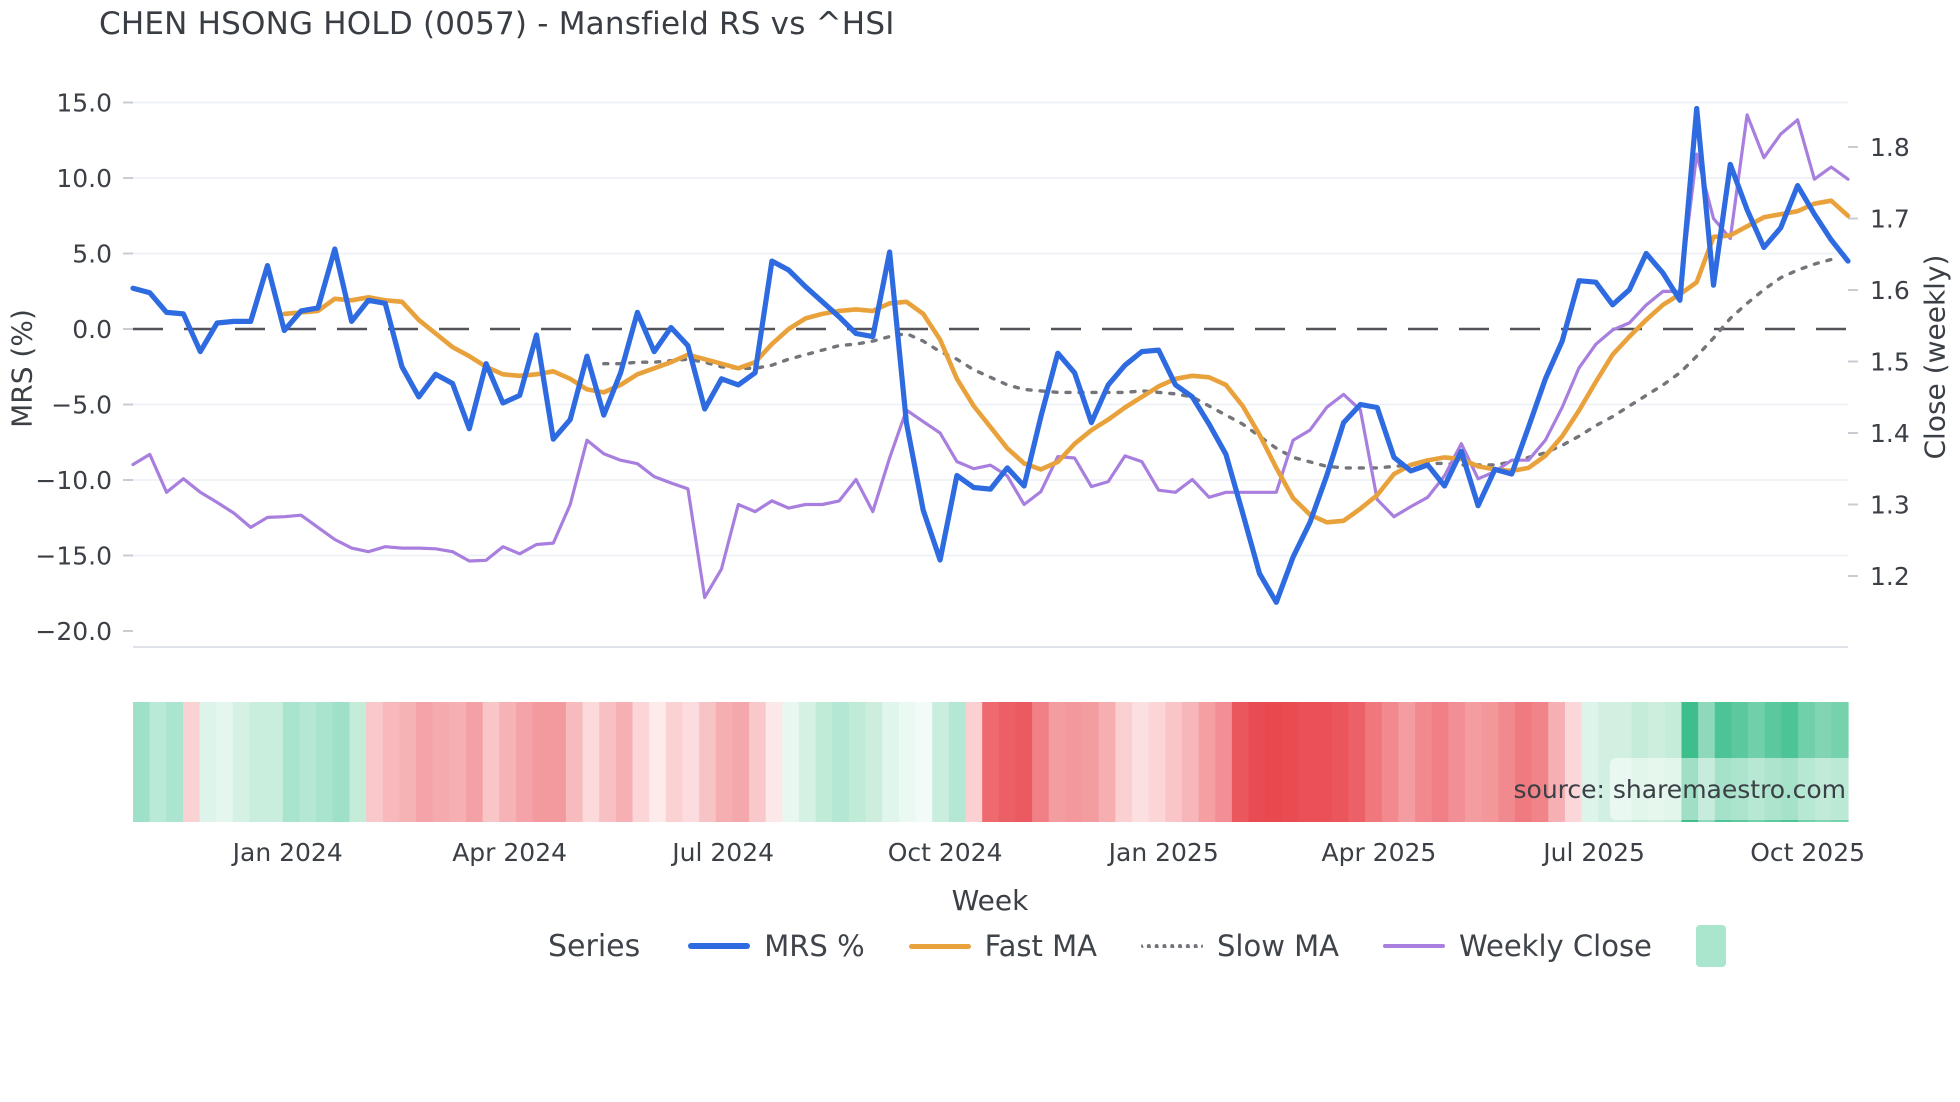 The image size is (1960, 1102). Describe the element at coordinates (722, 852) in the screenshot. I see `x-tick-label: Jul 2024` at that location.